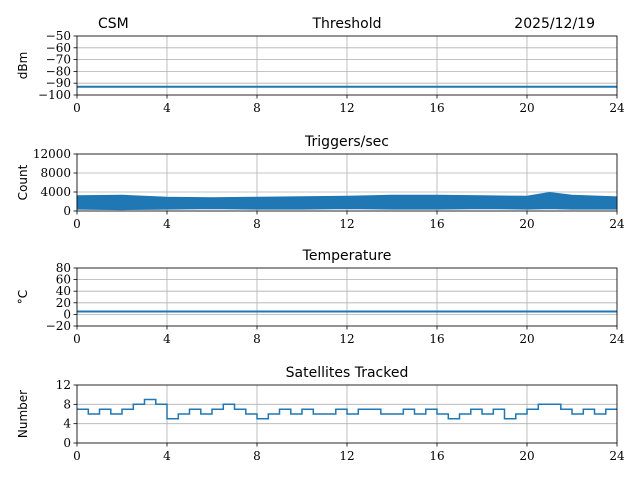 The height and width of the screenshot is (480, 640). What do you see at coordinates (347, 24) in the screenshot?
I see `panel-title: Threshold` at bounding box center [347, 24].